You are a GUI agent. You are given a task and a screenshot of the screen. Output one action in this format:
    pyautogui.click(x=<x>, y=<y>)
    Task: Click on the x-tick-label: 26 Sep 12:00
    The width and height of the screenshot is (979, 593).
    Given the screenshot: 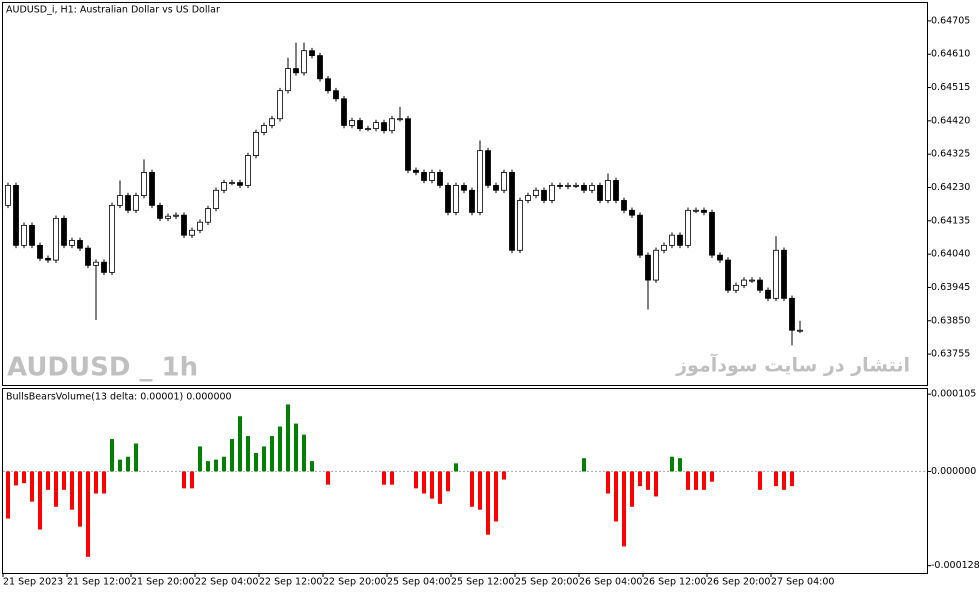 What is the action you would take?
    pyautogui.click(x=674, y=582)
    